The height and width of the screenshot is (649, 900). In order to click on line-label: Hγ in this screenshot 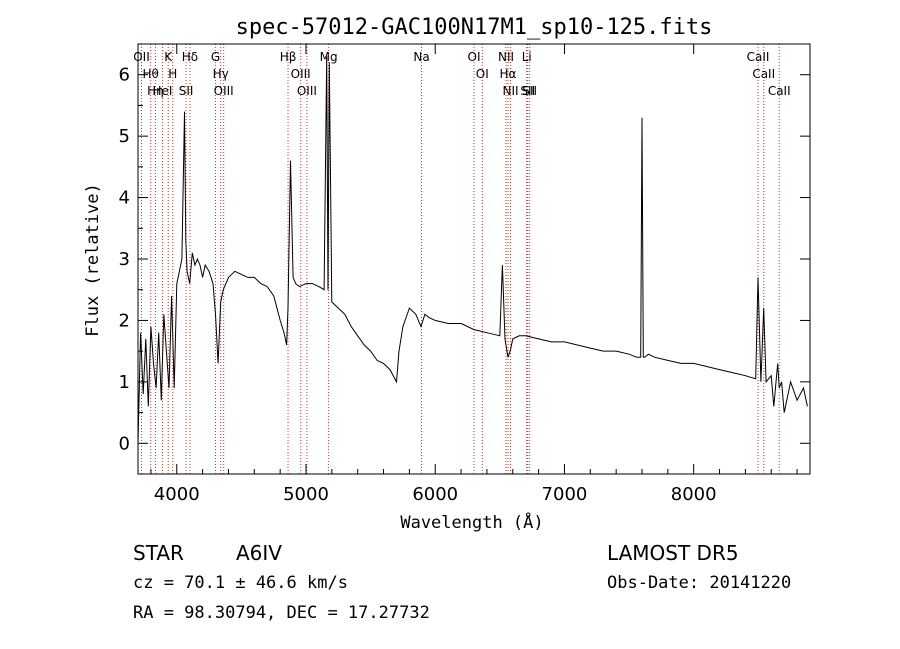, I will do `click(221, 74)`.